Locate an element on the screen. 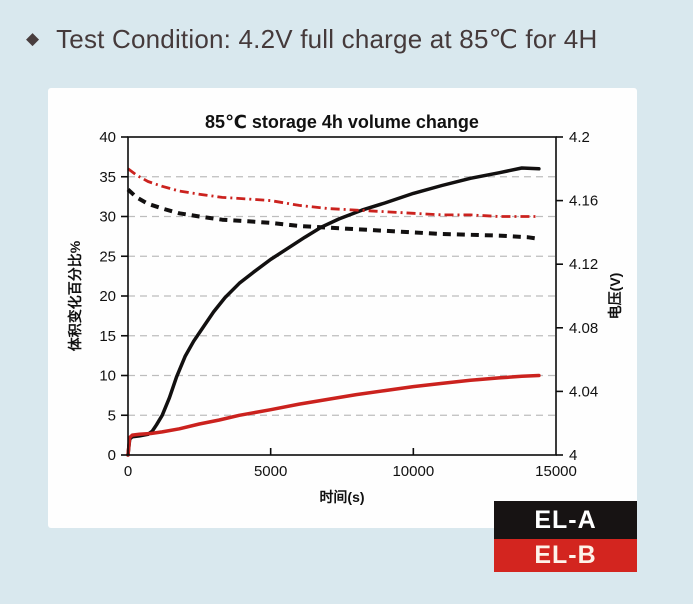  legend-el-a-label: EL-A is located at coordinates (565, 520).